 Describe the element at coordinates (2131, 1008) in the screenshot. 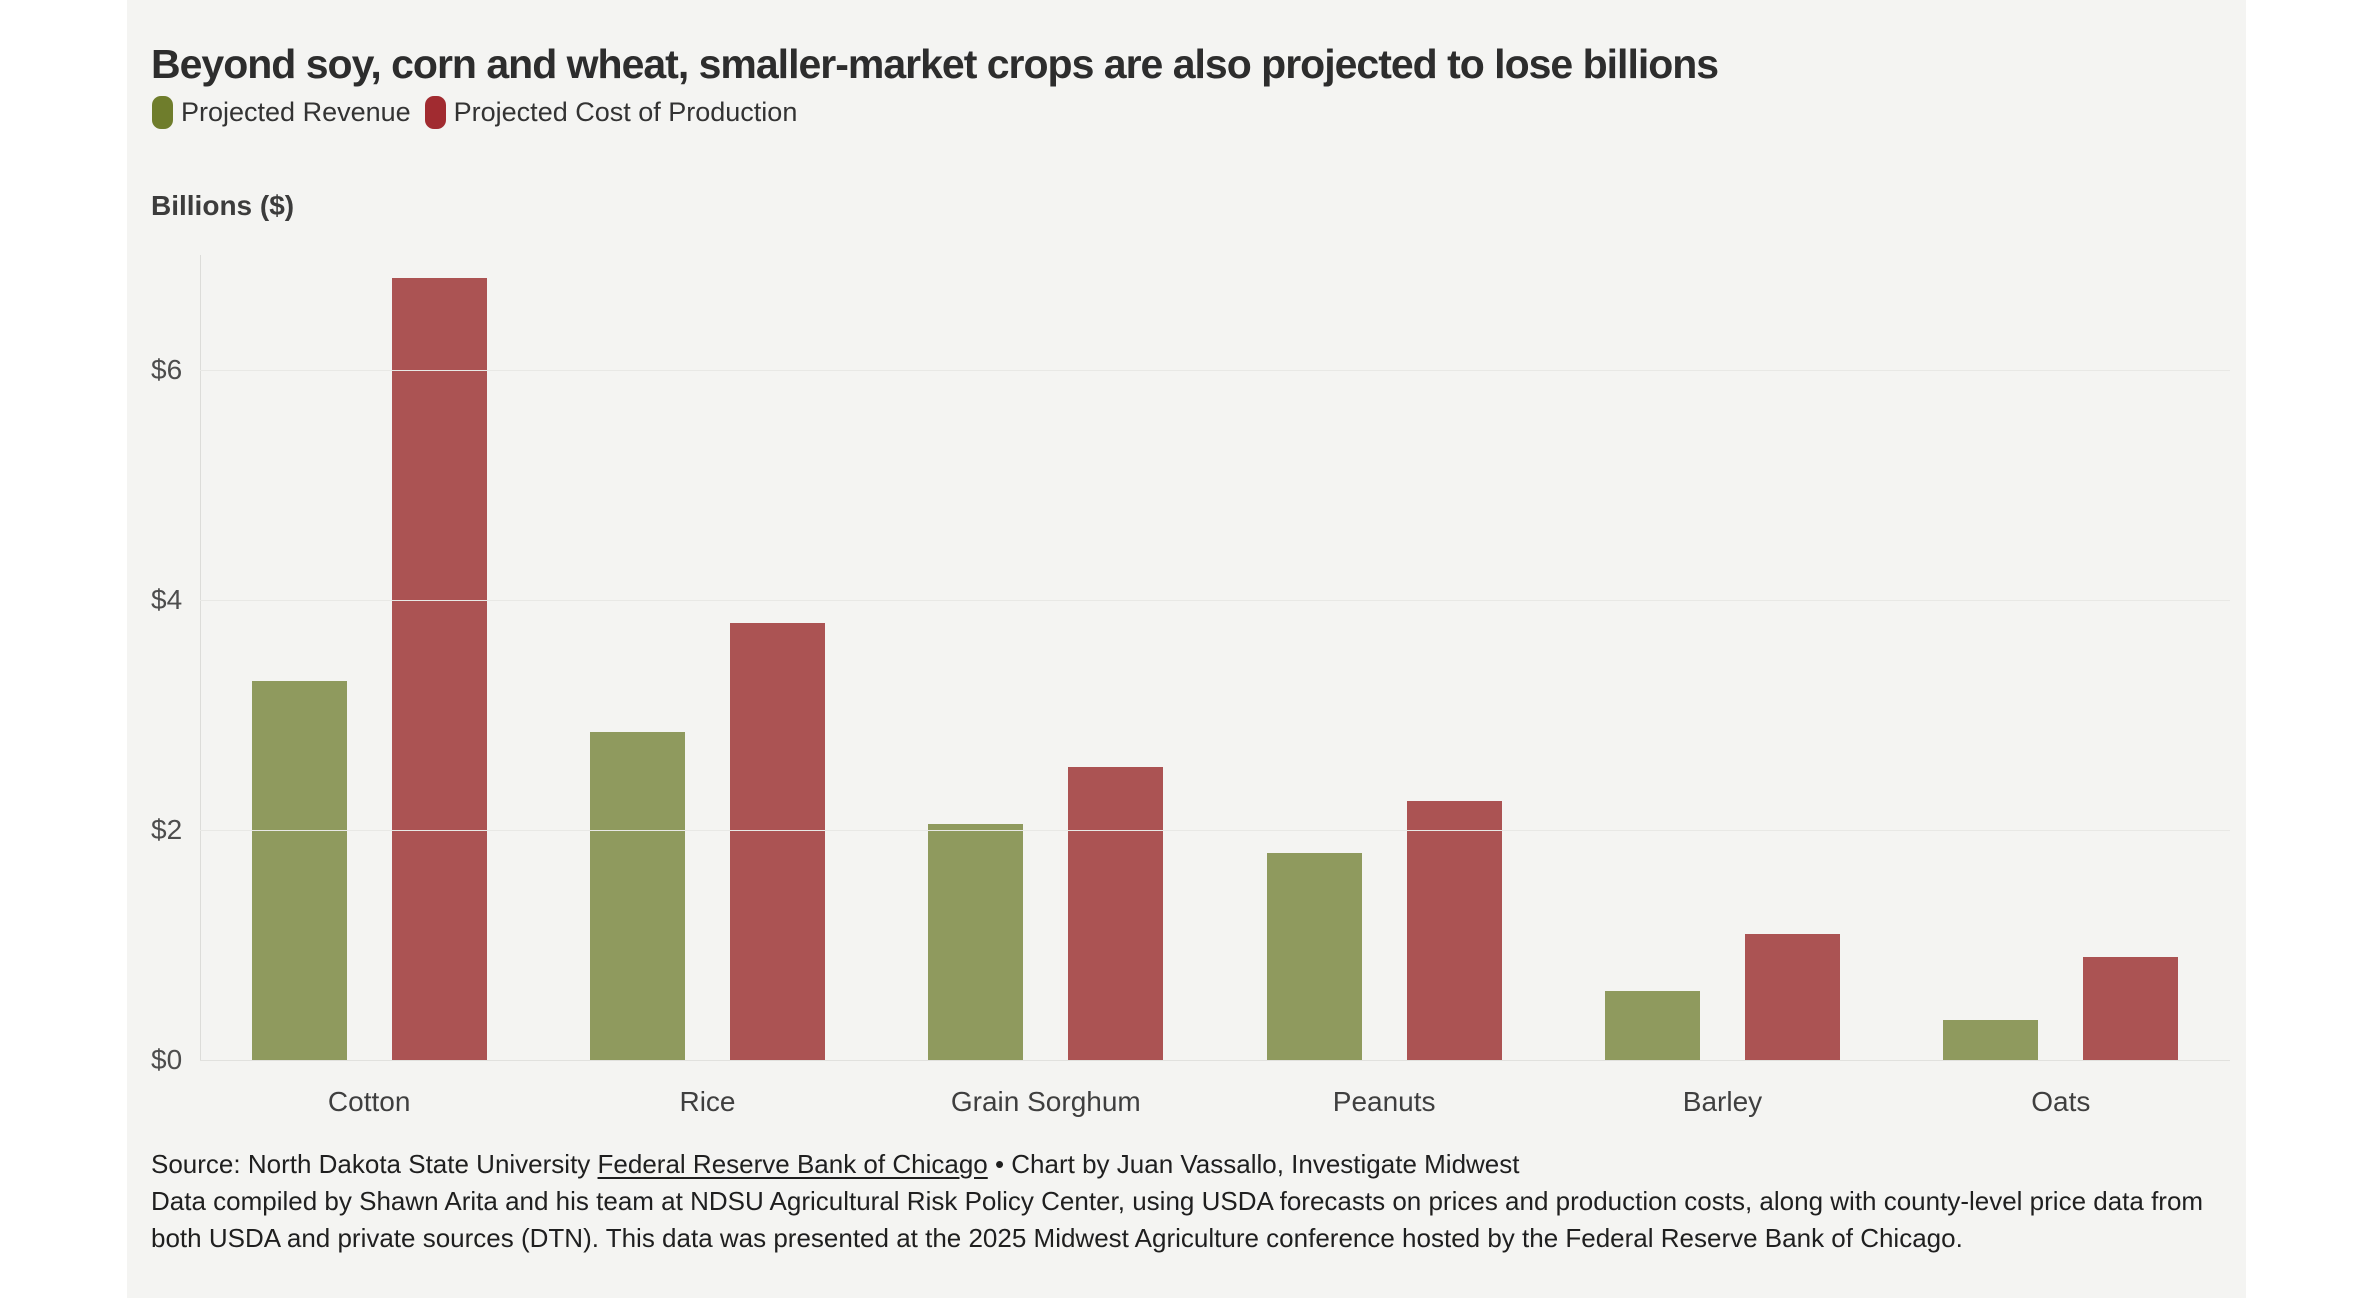

I see `bar-cost-oats` at that location.